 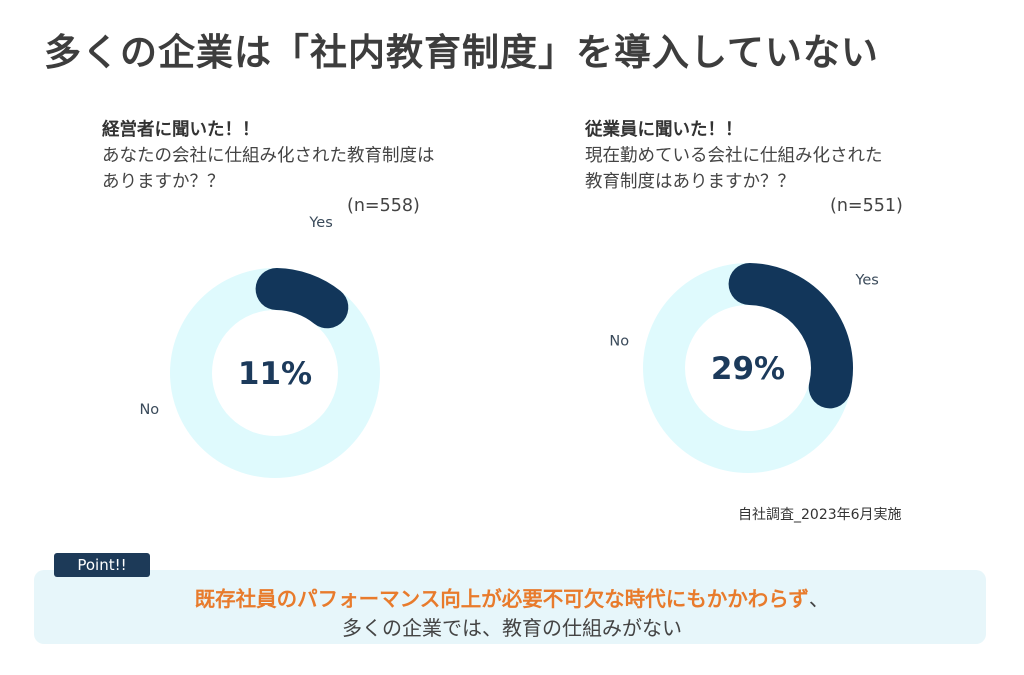 What do you see at coordinates (383, 206) in the screenshot?
I see `survey-left-sample-size: (n=558)` at bounding box center [383, 206].